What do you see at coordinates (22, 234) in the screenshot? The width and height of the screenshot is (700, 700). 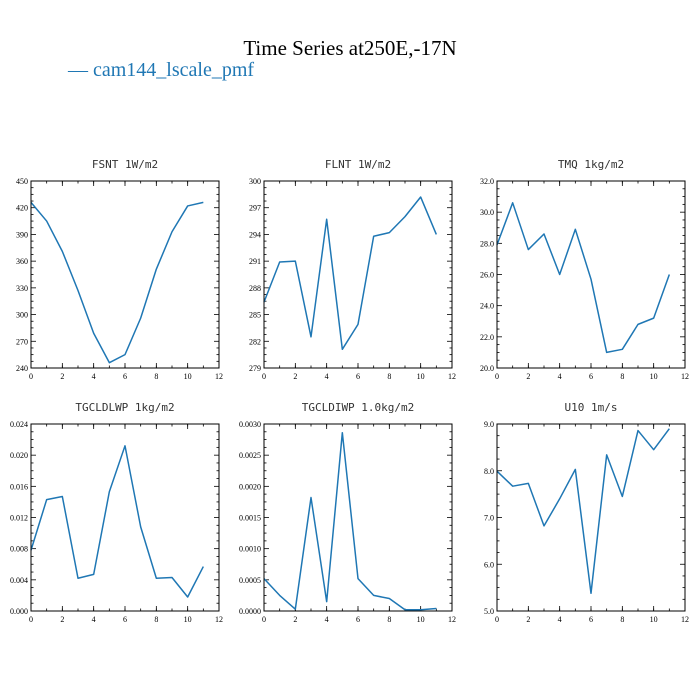 I see `y-tick-label: 390` at bounding box center [22, 234].